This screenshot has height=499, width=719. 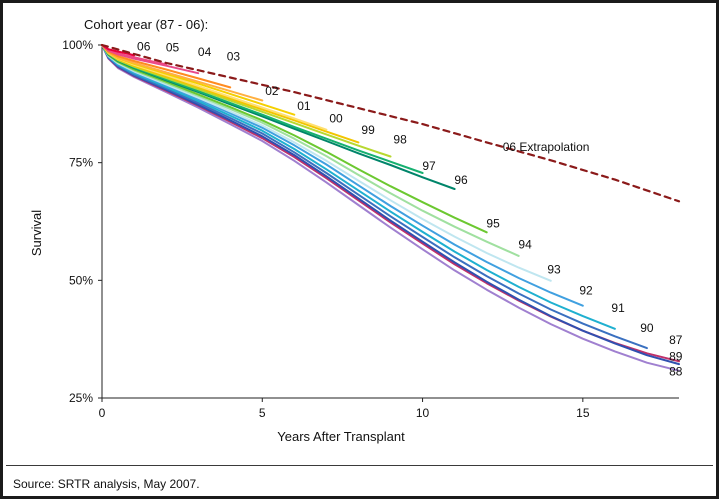 I want to click on series-label-98: 98, so click(x=400, y=139).